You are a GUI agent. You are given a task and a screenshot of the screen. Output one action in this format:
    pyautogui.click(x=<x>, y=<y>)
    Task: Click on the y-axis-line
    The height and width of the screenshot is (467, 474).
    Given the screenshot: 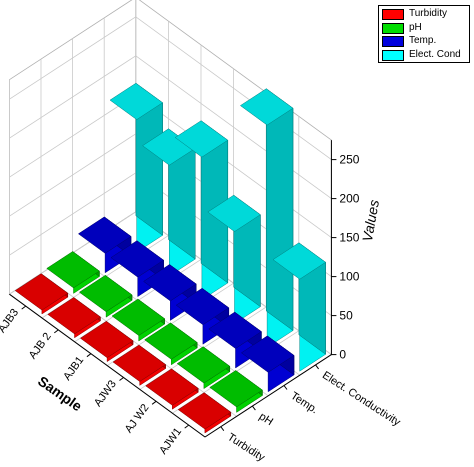 What is the action you would take?
    pyautogui.click(x=268, y=396)
    